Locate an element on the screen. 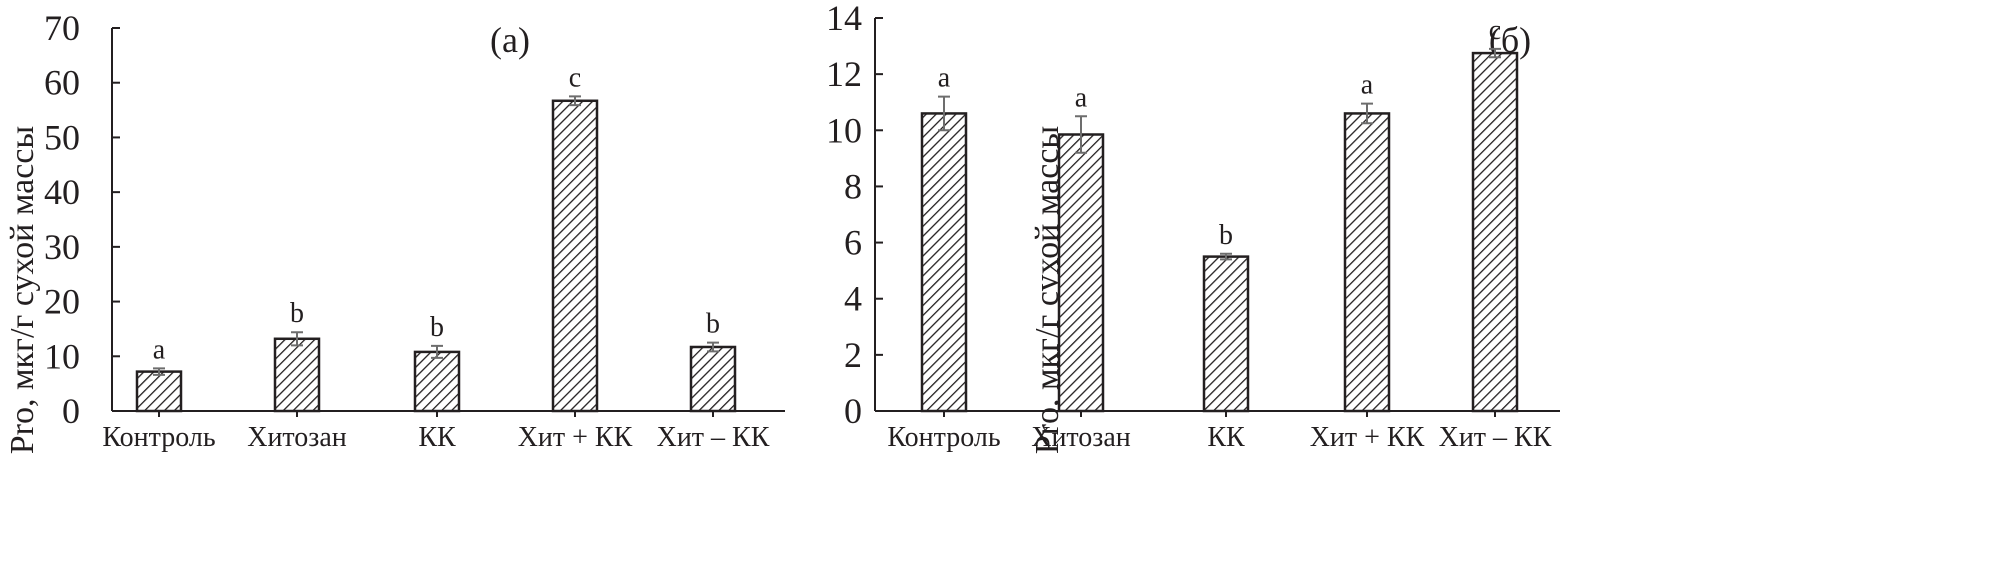  y-axis-label: Pro, мкг/г сухой массы is located at coordinates (22, 290).